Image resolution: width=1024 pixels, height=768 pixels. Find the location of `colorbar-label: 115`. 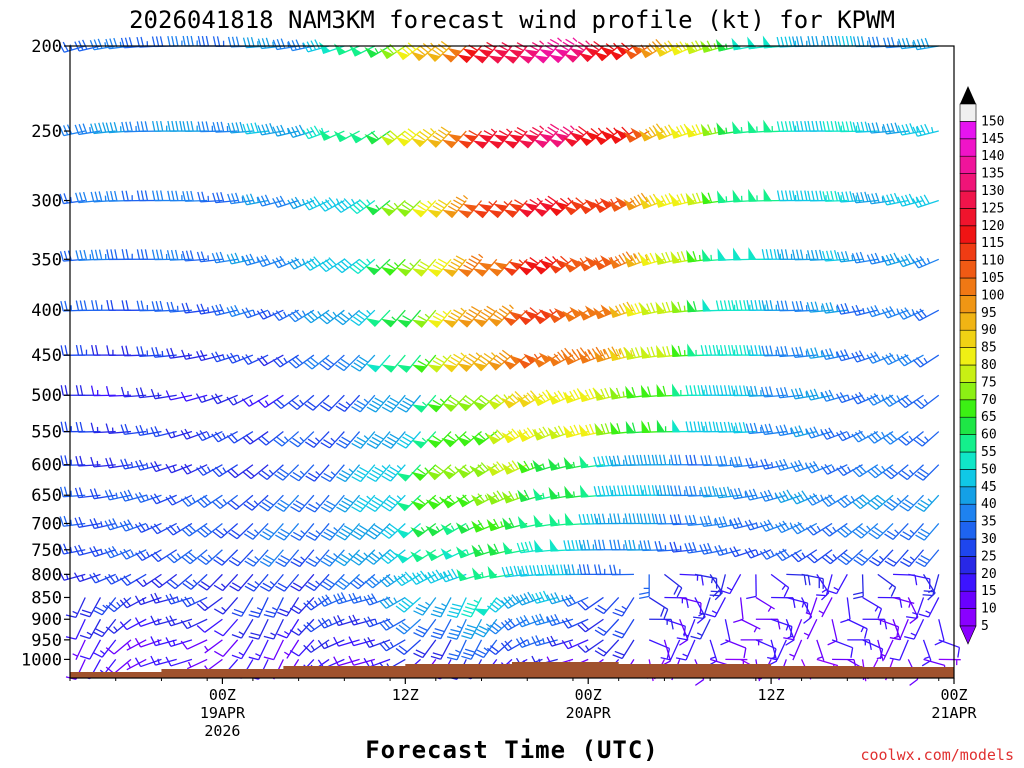

colorbar-label: 115 is located at coordinates (992, 243).